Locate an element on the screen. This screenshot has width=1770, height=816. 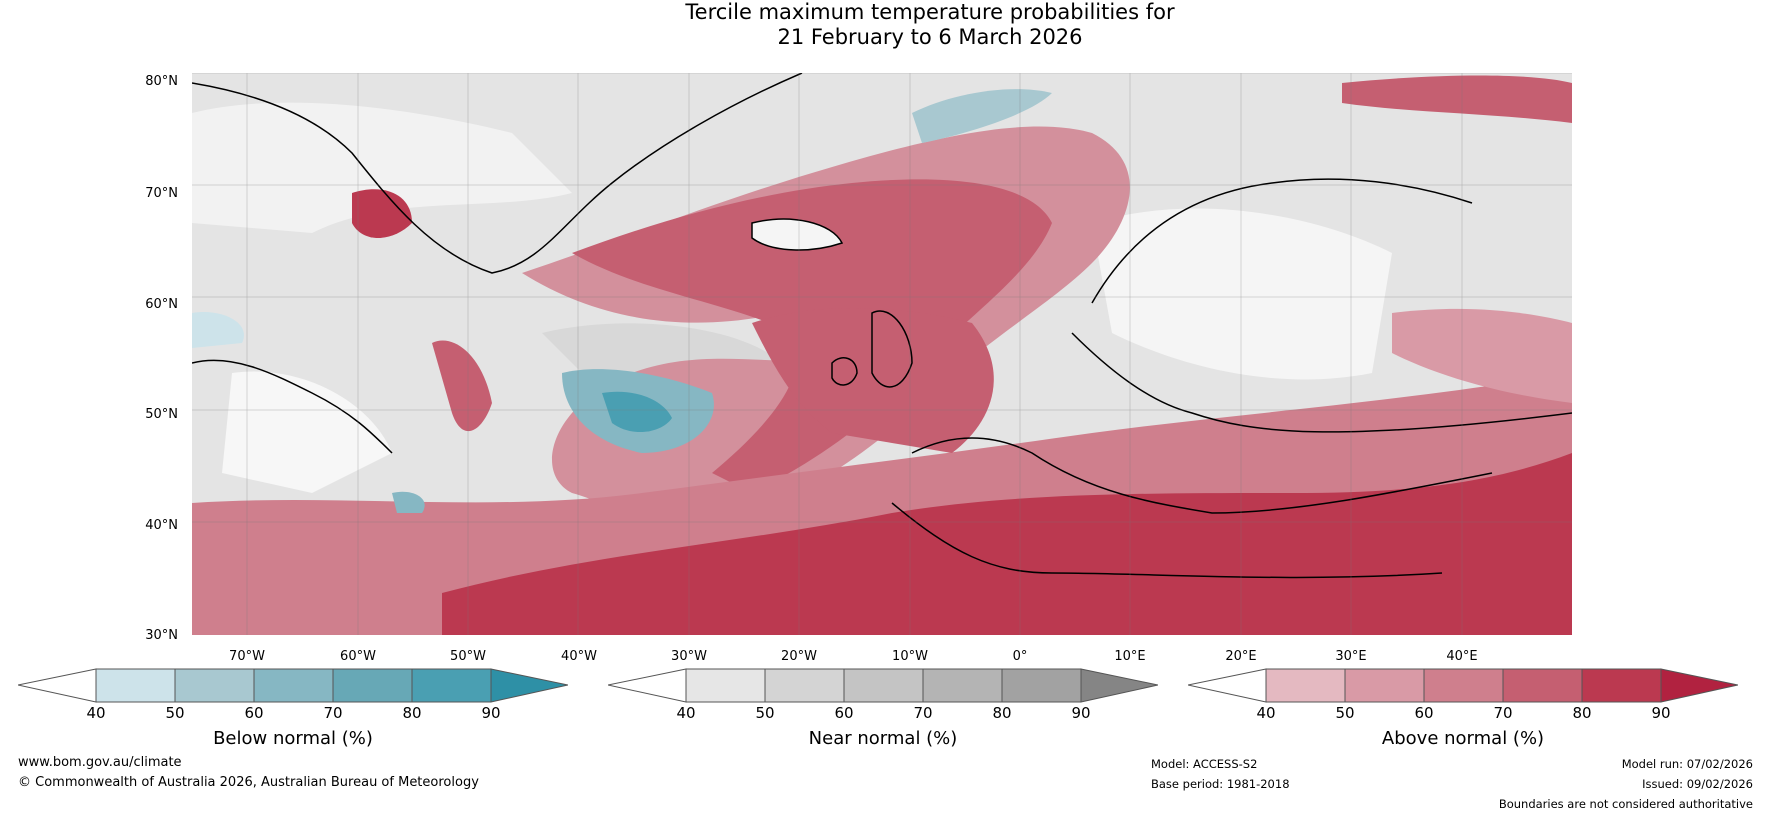
footer-base-period: Base period: 1981-2018 is located at coordinates (1220, 784).